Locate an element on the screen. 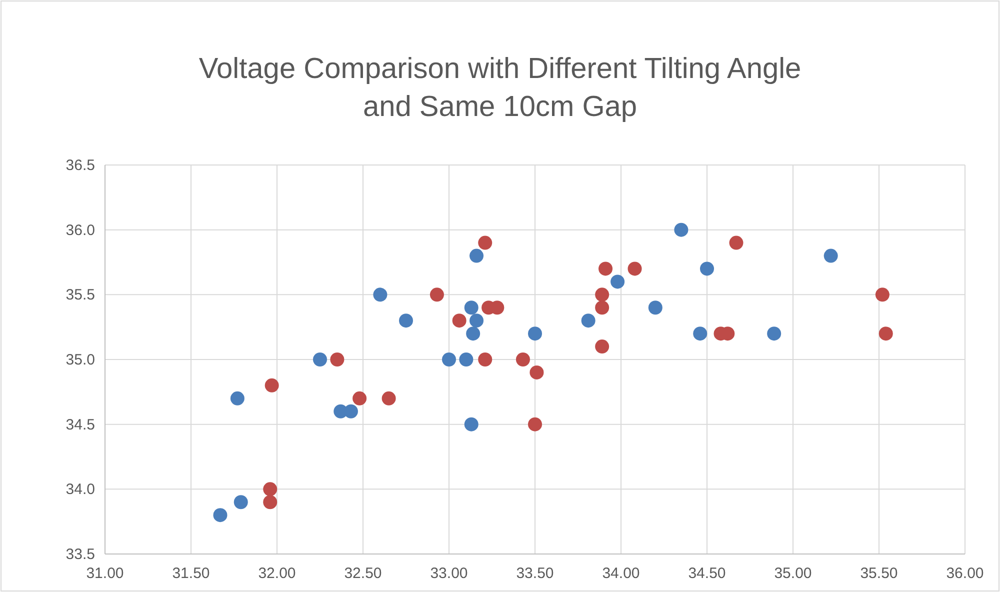 The height and width of the screenshot is (592, 1000). x-tick-label: 32.00 is located at coordinates (277, 573).